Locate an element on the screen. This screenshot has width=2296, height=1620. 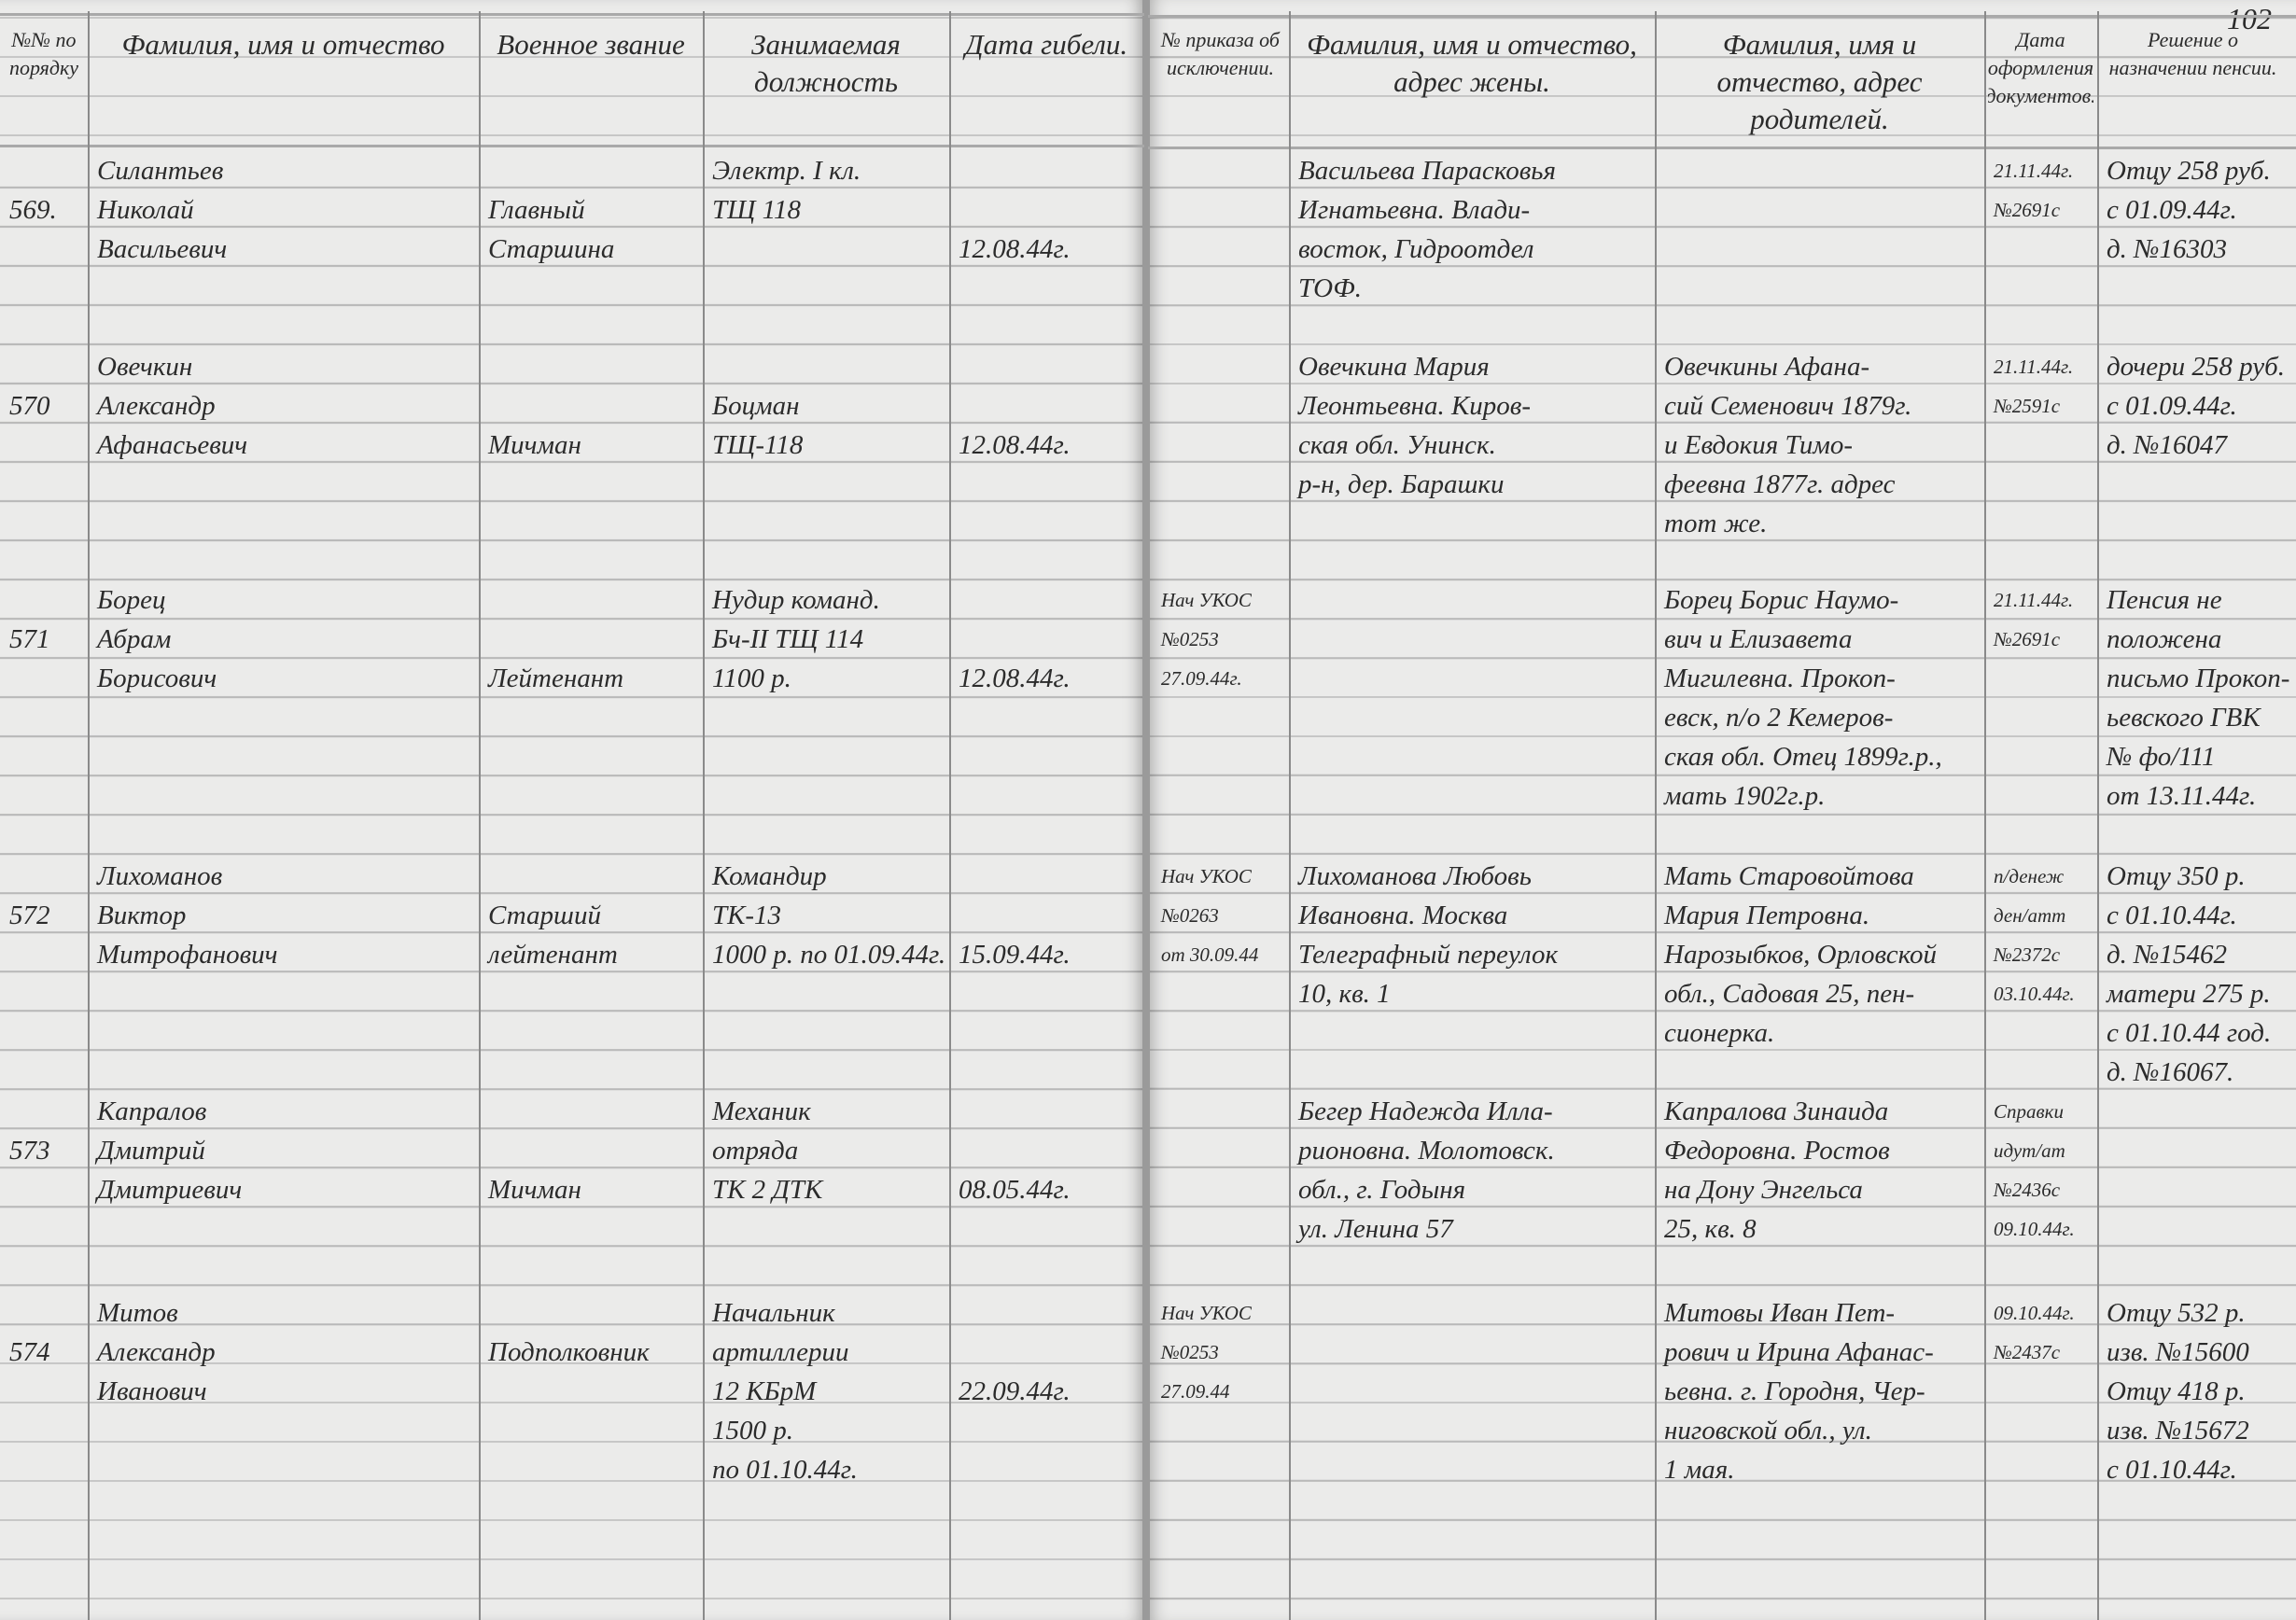
record-docs-line: №2436с is located at coordinates (2027, 1190).